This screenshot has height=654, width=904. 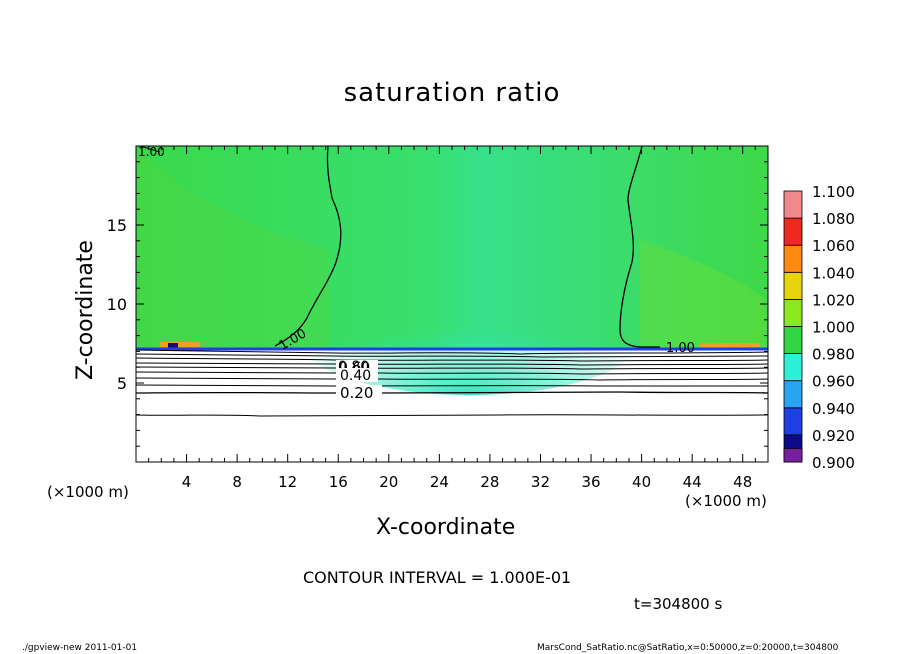 I want to click on x-tick-label: 12, so click(x=287, y=482).